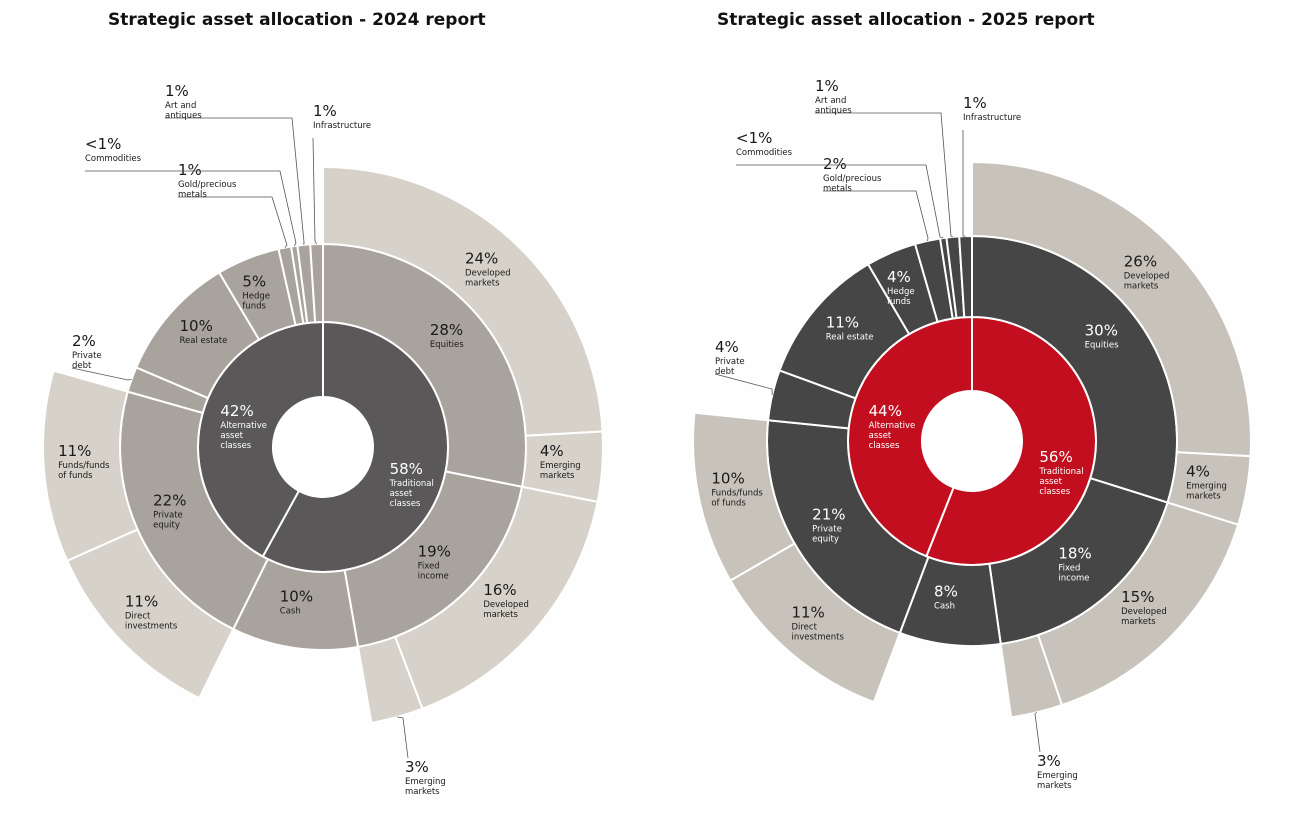 The width and height of the screenshot is (1292, 835). What do you see at coordinates (754, 138) in the screenshot?
I see `middle-commodities-percent: <1%` at bounding box center [754, 138].